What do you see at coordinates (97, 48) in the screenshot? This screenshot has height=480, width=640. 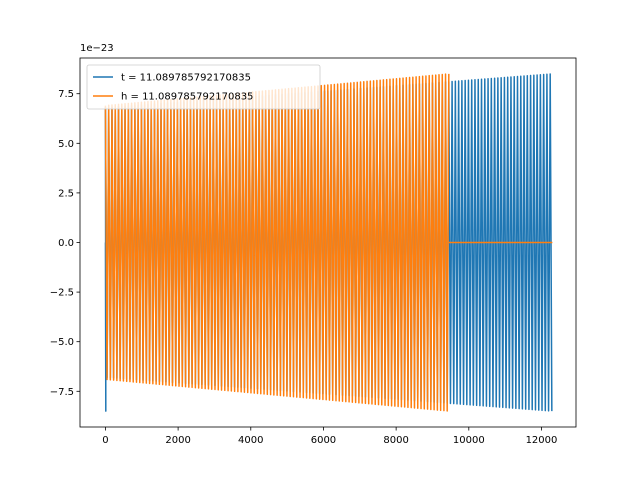 I see `y-offset-label: 1e−23` at bounding box center [97, 48].